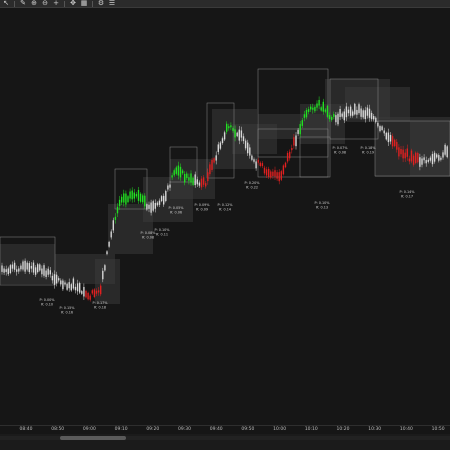 The height and width of the screenshot is (450, 450). Describe the element at coordinates (407, 197) in the screenshot. I see `annotation-label: R: 0.17` at that location.